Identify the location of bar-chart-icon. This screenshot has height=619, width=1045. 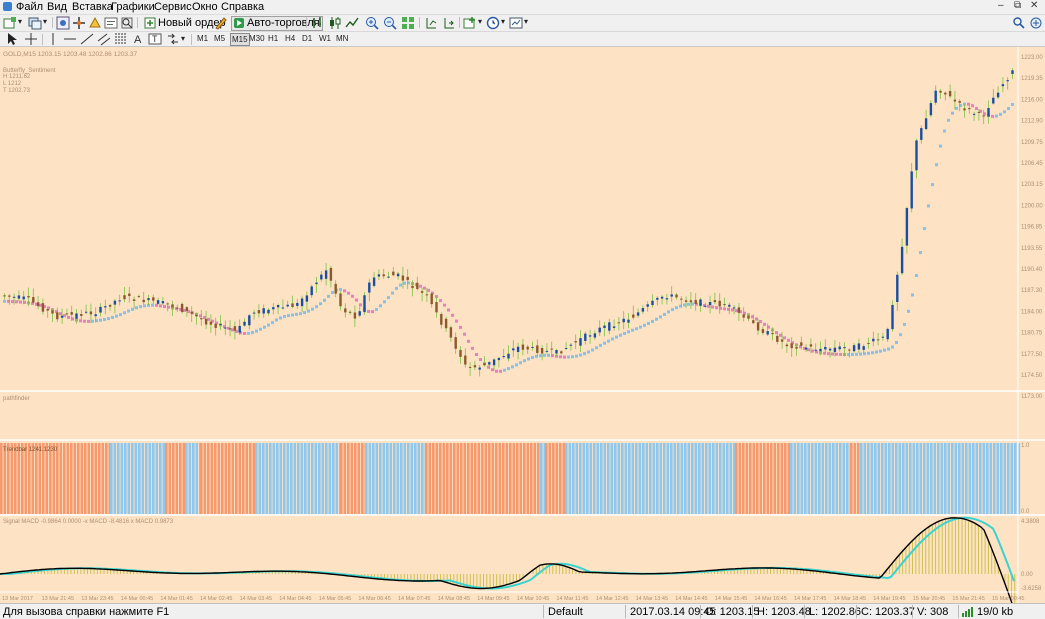
(318, 23).